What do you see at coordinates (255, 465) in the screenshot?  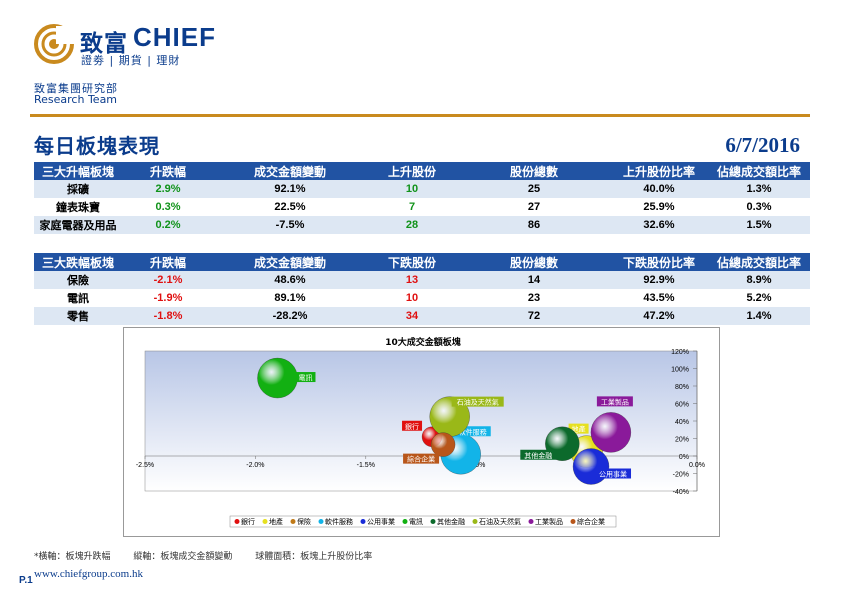 I see `x-tick-label: -2.0%` at bounding box center [255, 465].